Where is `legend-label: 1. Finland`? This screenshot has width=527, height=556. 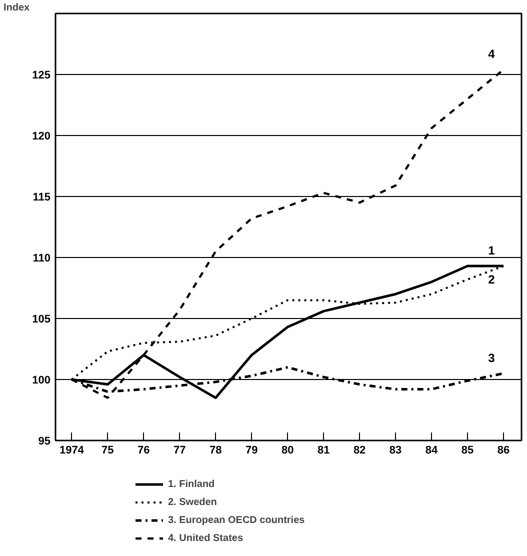 legend-label: 1. Finland is located at coordinates (191, 485).